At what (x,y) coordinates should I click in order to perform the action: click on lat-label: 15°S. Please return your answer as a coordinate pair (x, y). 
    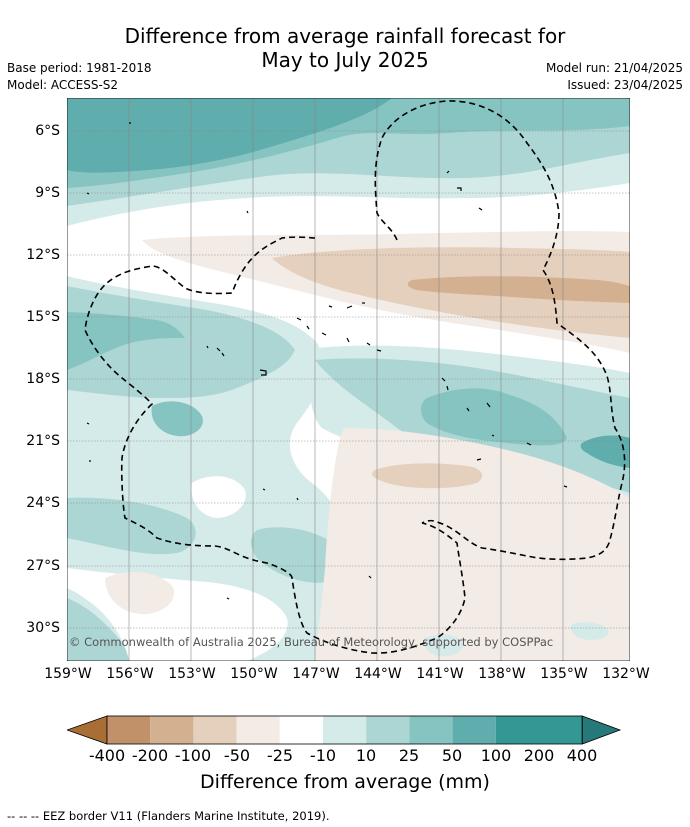
    Looking at the image, I should click on (43, 317).